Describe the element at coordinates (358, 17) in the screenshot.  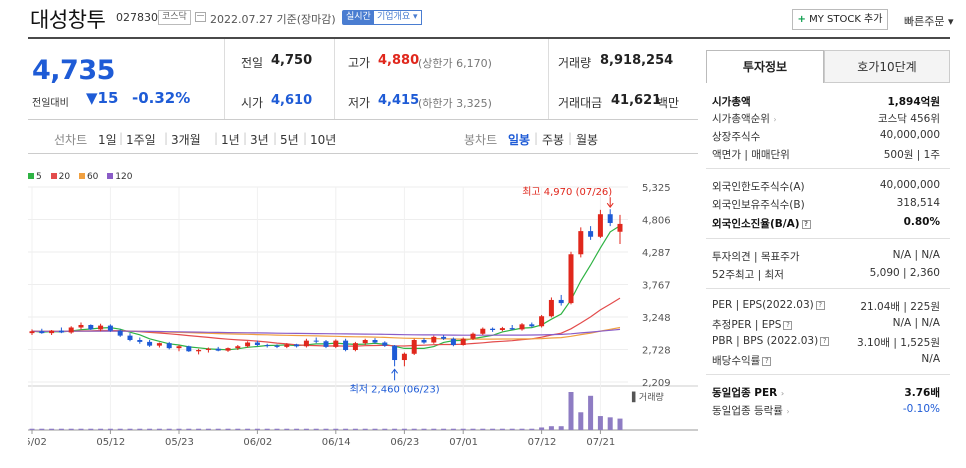
I see `realtime-button: 실시간` at that location.